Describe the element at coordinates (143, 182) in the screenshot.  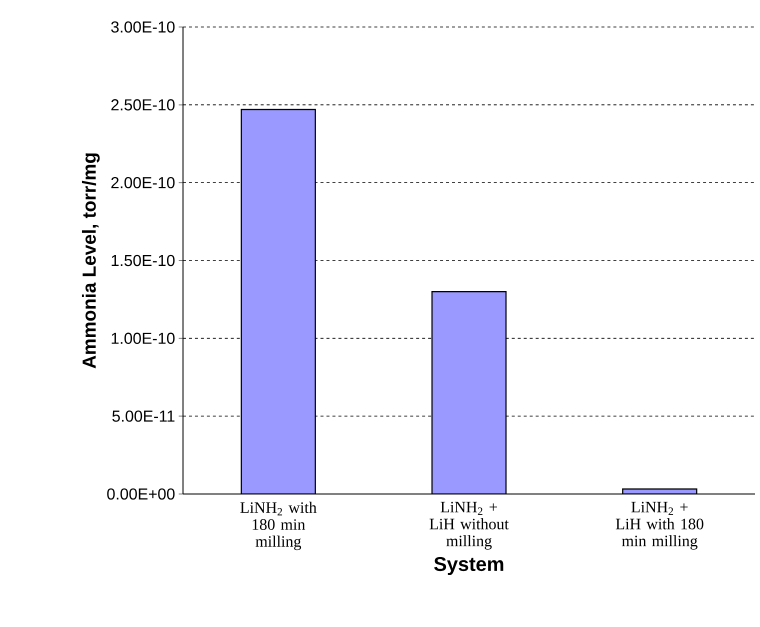
I see `y-tick-label: 2.00E-10` at that location.